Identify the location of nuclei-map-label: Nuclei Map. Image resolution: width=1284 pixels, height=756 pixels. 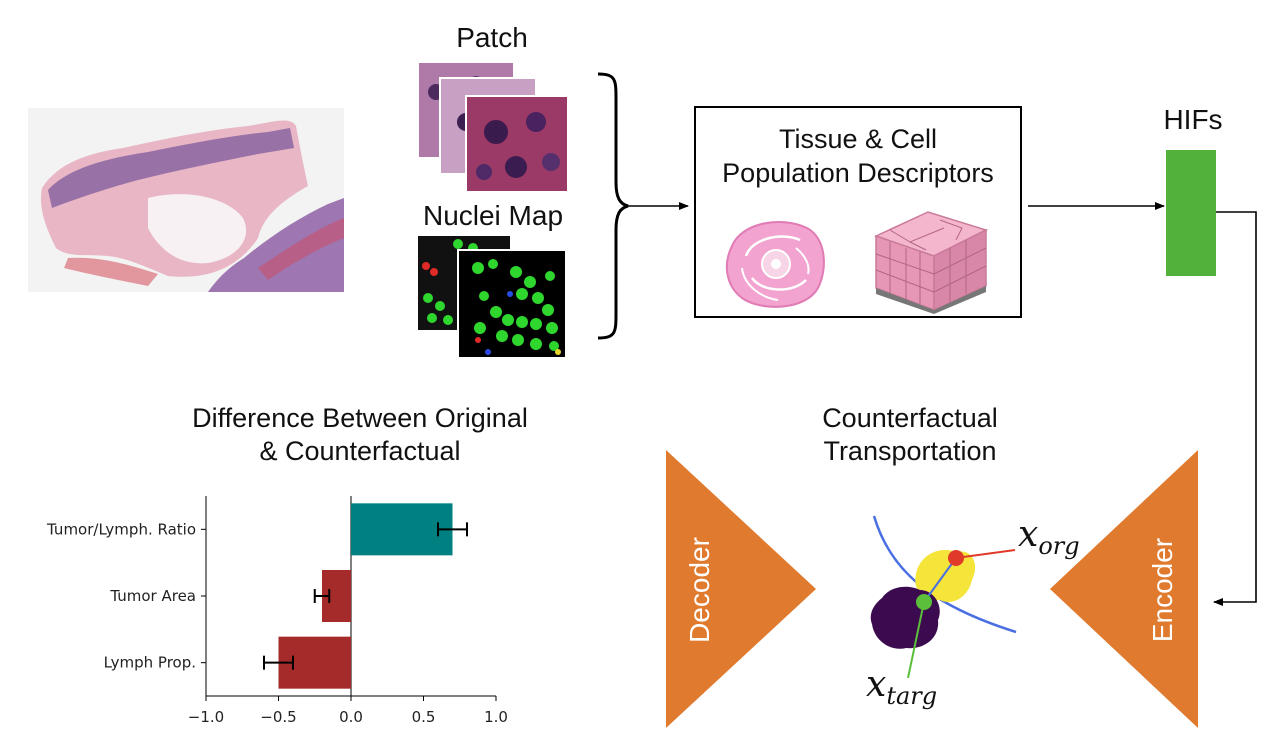
(493, 215).